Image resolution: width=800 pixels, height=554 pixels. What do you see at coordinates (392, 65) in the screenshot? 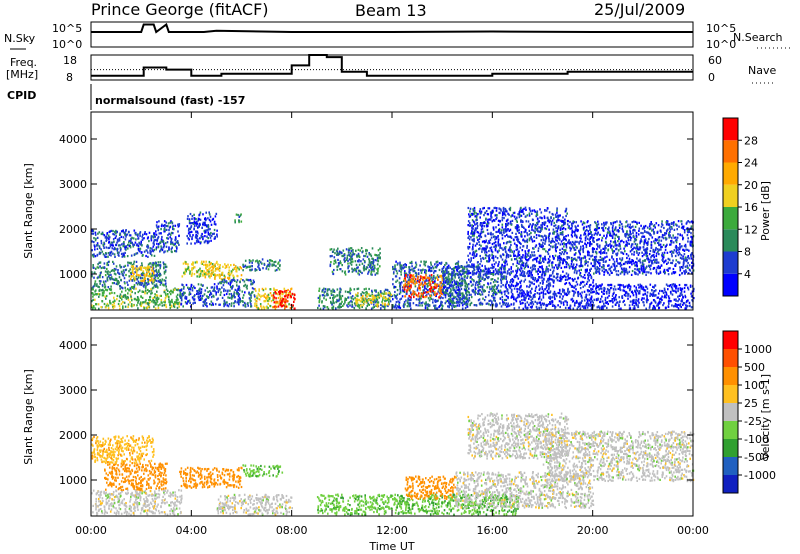
I see `series-line` at bounding box center [392, 65].